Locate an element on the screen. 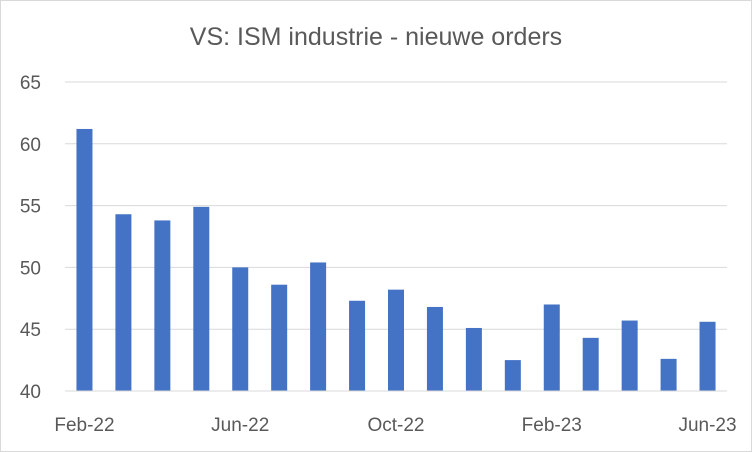 The image size is (752, 452). y-tick-label: 55 is located at coordinates (30, 207).